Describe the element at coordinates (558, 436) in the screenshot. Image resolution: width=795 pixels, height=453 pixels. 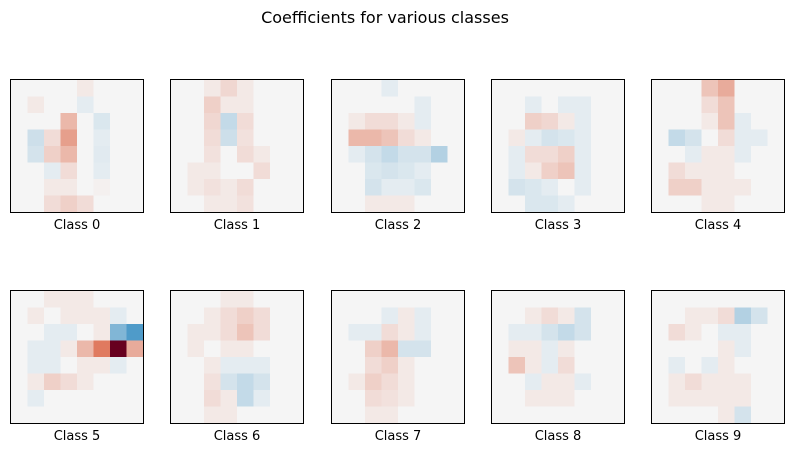
I see `panel-label: Class 8` at that location.